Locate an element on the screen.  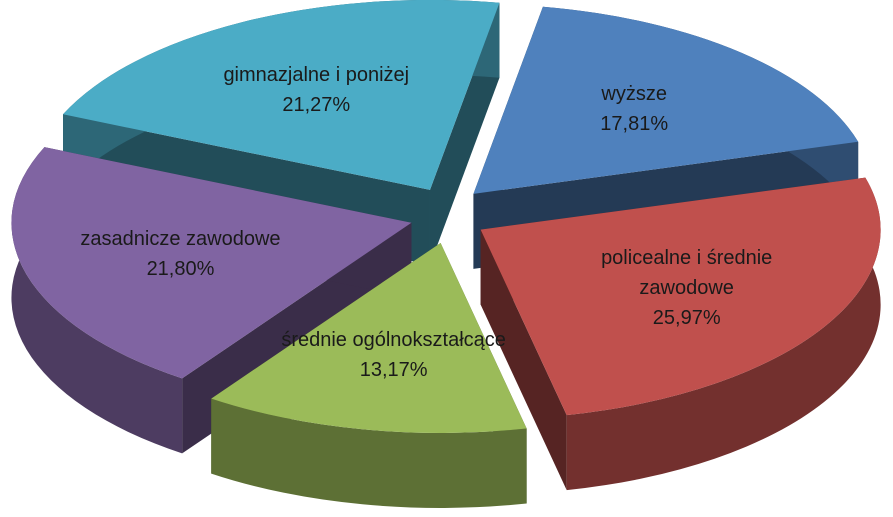
slice-top is located at coordinates (369, 337).